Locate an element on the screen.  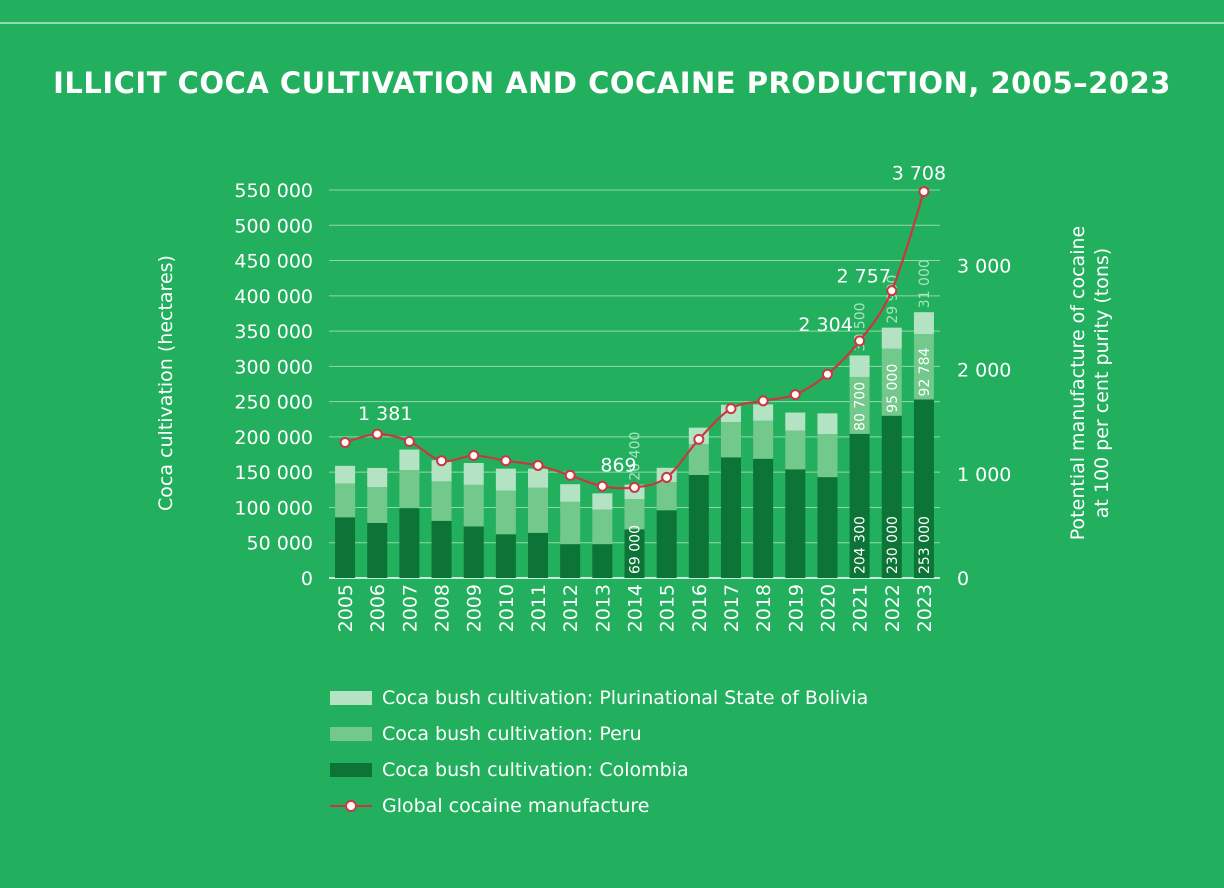
legend-swatch-peru is located at coordinates (351, 734).